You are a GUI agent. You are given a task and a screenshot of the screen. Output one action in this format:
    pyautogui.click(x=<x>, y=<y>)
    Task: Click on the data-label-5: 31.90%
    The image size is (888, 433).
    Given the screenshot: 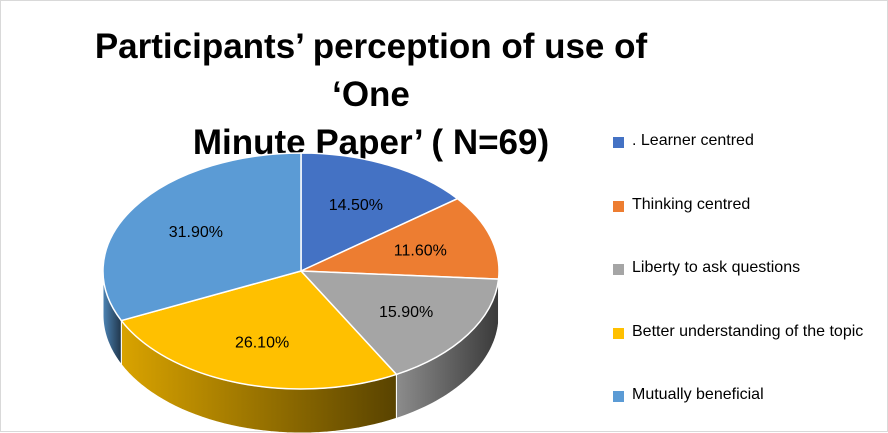 What is the action you would take?
    pyautogui.click(x=196, y=232)
    